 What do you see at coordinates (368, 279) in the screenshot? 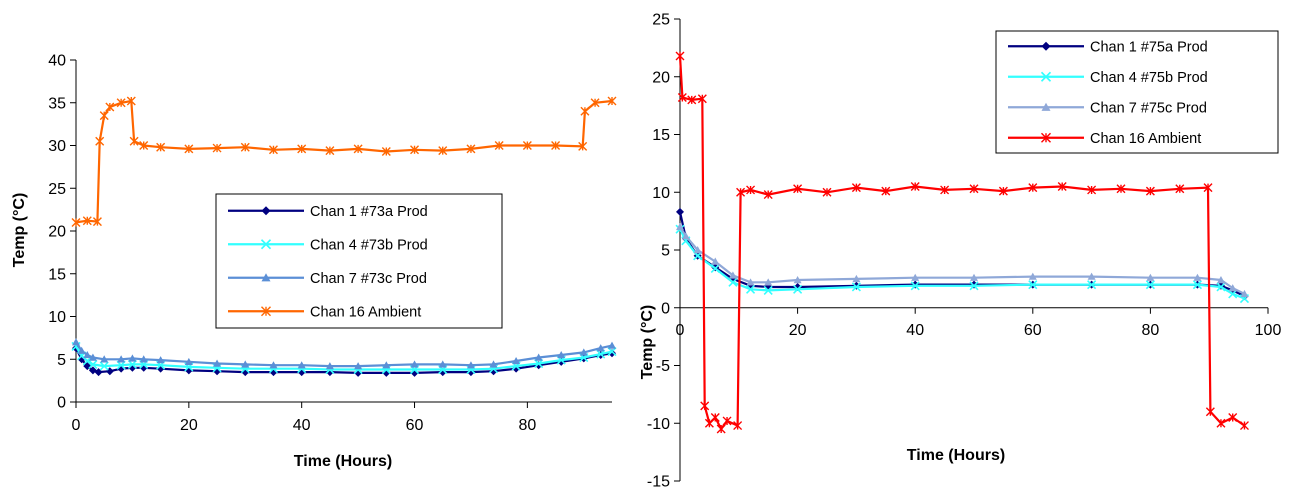
I see `legend-label: Chan 7 #73c Prod` at bounding box center [368, 279].